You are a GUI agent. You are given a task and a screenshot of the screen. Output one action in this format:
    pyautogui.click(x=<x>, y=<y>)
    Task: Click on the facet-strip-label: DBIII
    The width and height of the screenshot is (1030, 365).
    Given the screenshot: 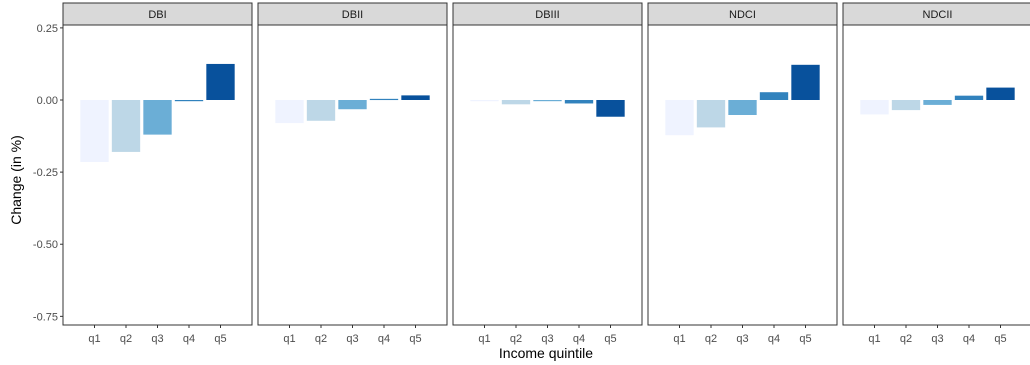 What is the action you would take?
    pyautogui.click(x=547, y=15)
    